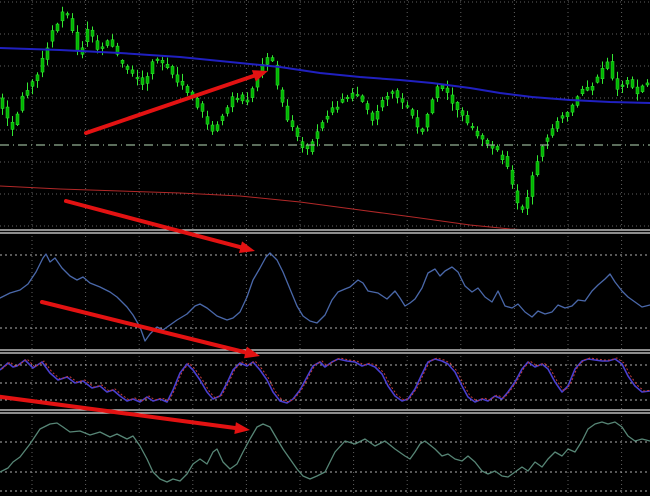 The width and height of the screenshot is (650, 496). I want to click on arrow-2-down-right, so click(159, 226).